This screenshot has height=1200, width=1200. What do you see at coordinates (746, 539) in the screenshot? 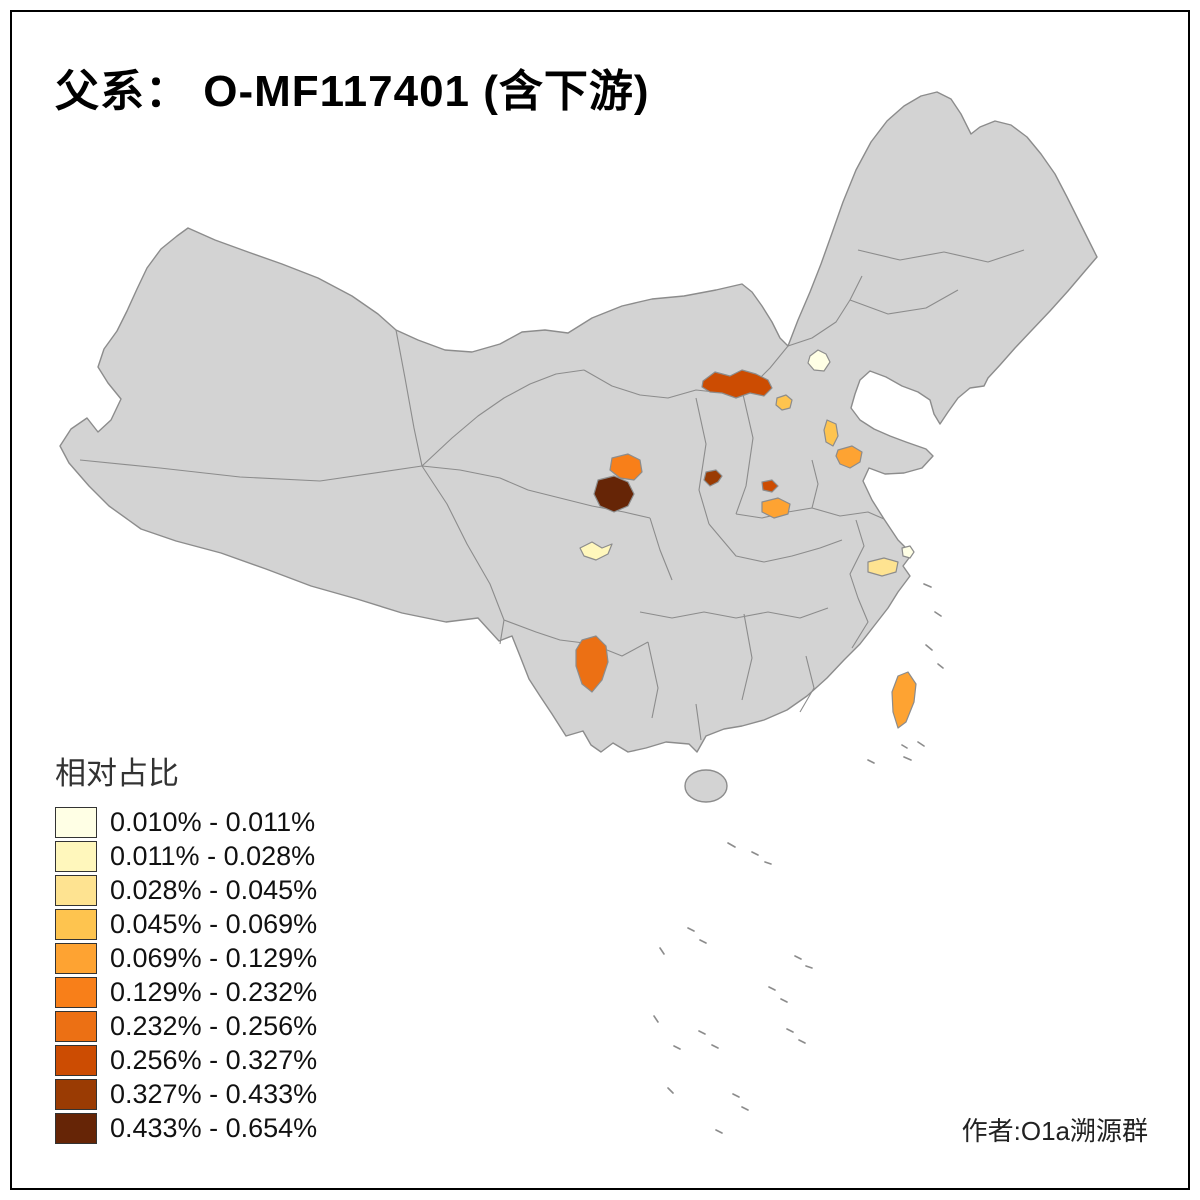
I see `highlight-regions` at bounding box center [746, 539].